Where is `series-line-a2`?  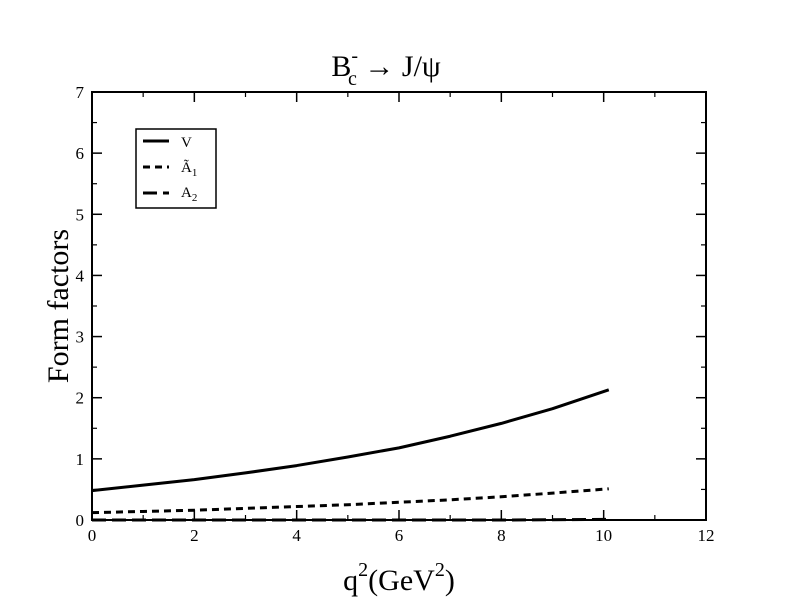
series-line-a2 is located at coordinates (350, 519).